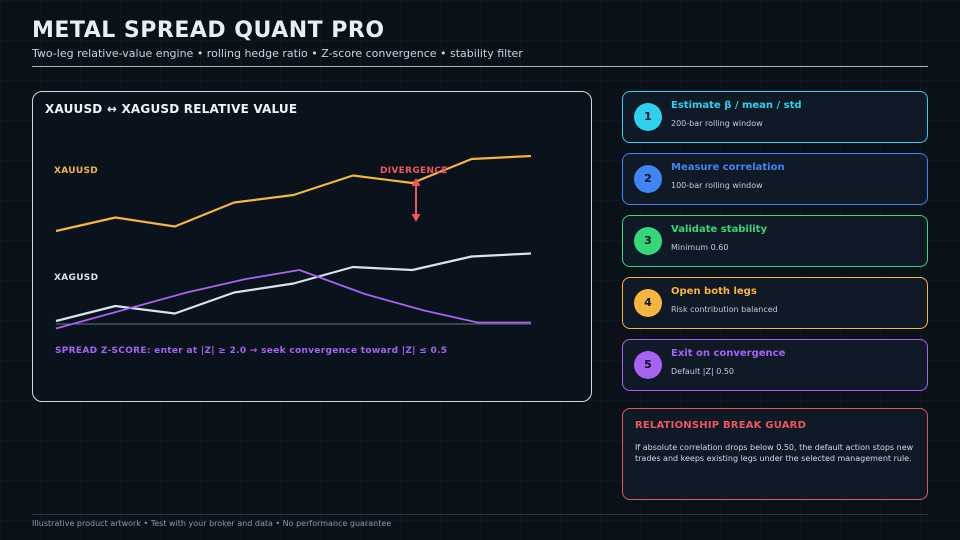  I want to click on xagusd-label: XAGUSD, so click(76, 278).